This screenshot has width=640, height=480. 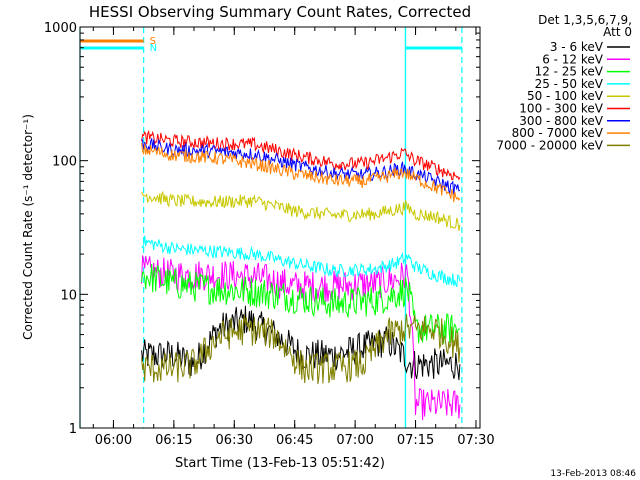 What do you see at coordinates (558, 133) in the screenshot?
I see `legend-entry-label: 800 - 7000 keV` at bounding box center [558, 133].